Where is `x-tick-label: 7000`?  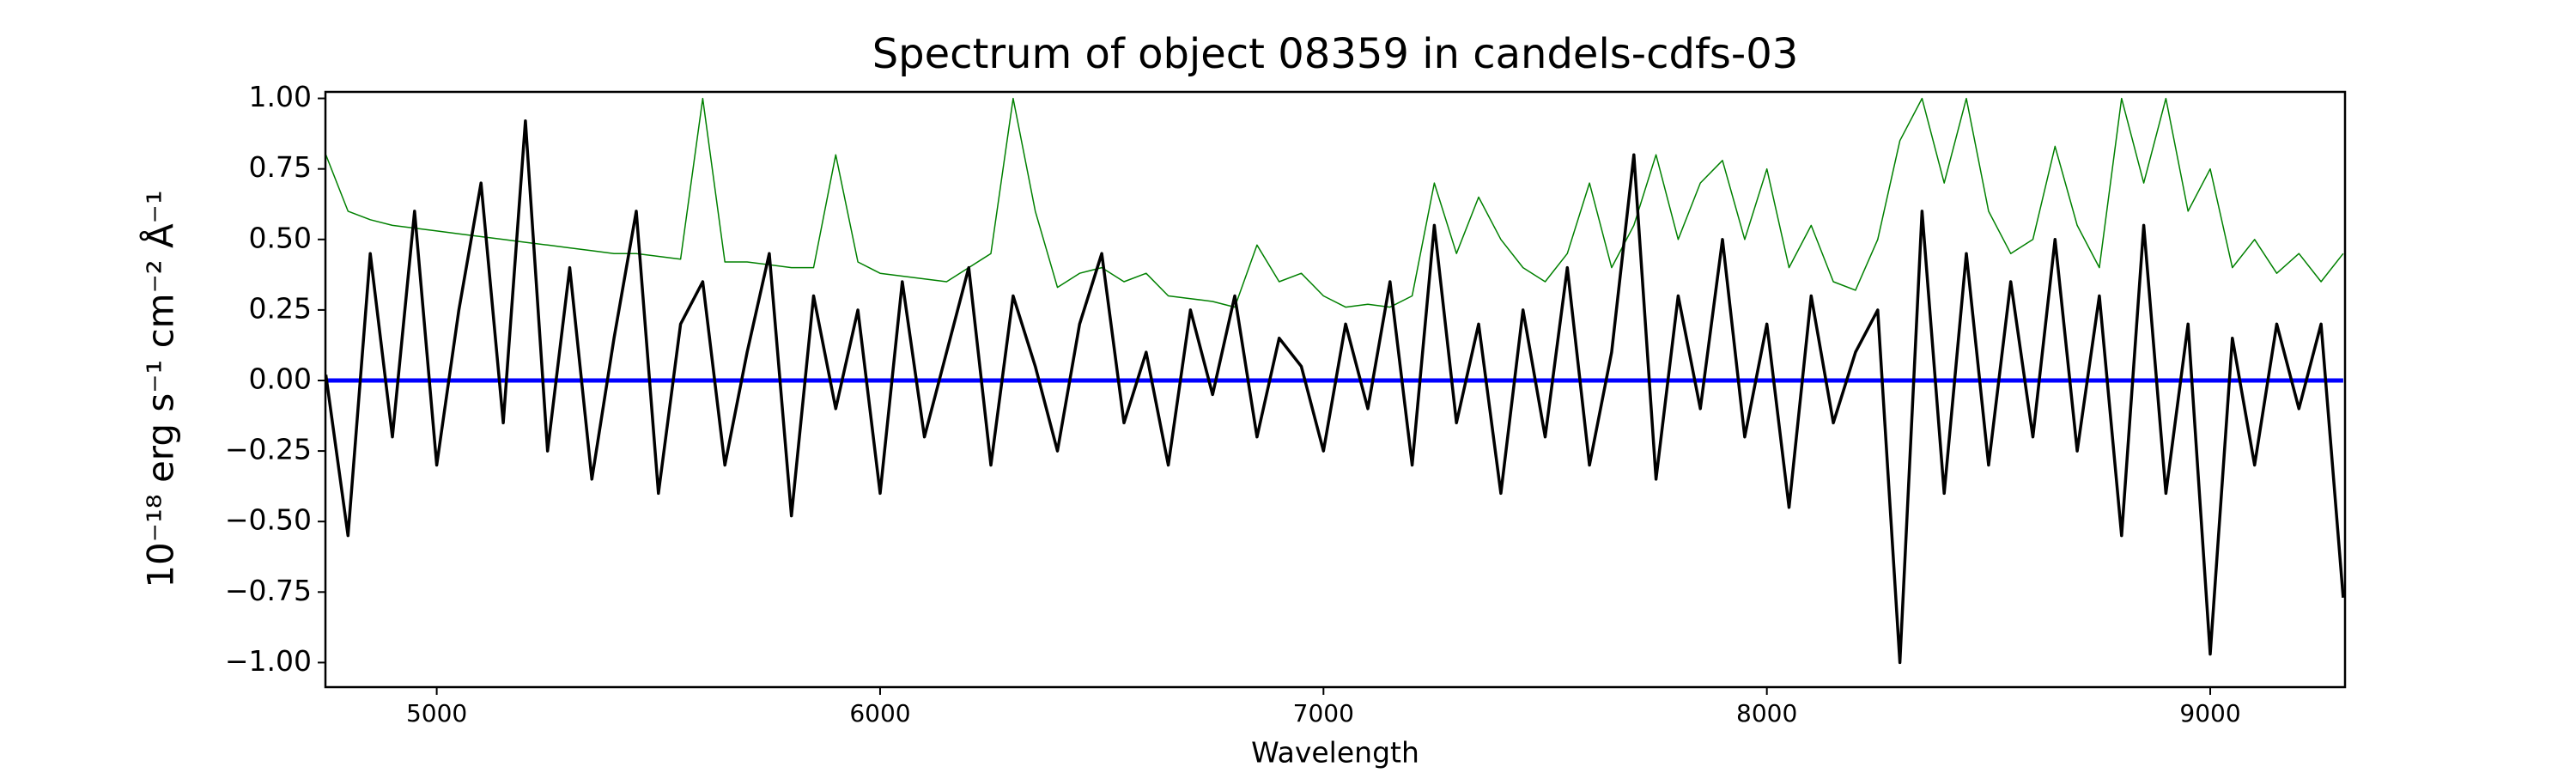 x-tick-label: 7000 is located at coordinates (1323, 713).